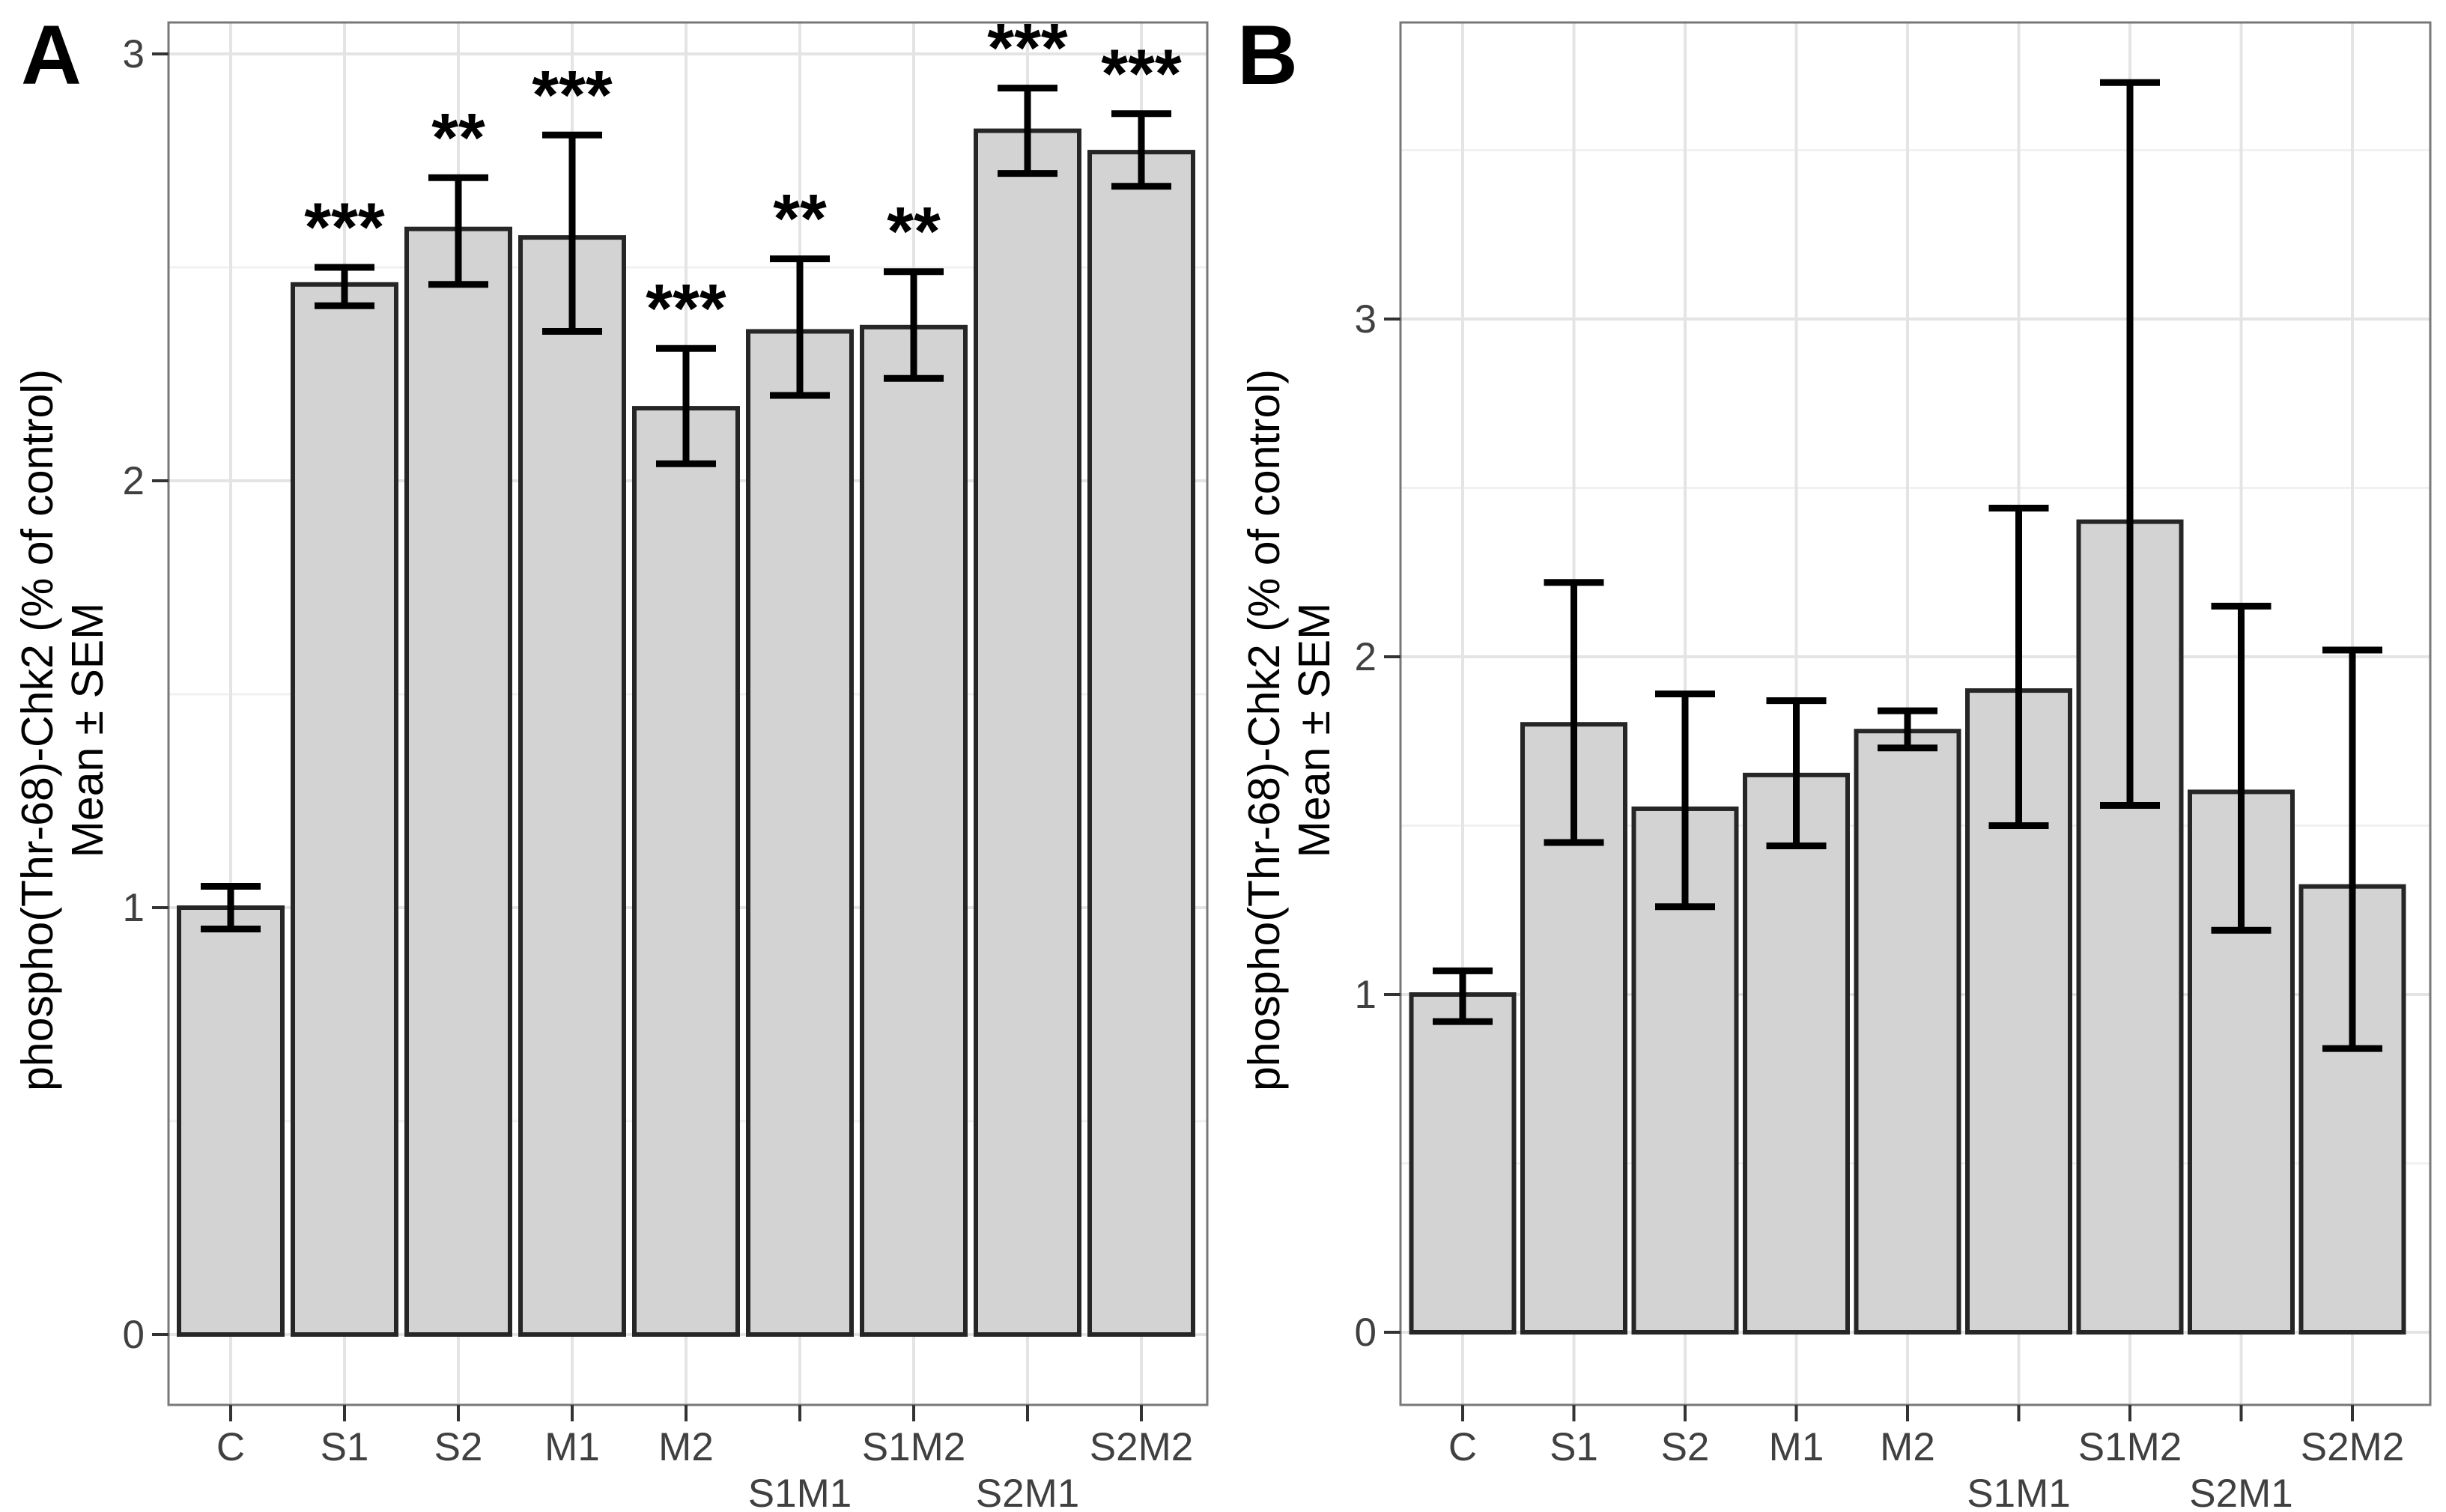 This screenshot has height=1512, width=2446. Describe the element at coordinates (458, 782) in the screenshot. I see `bar-S2` at that location.